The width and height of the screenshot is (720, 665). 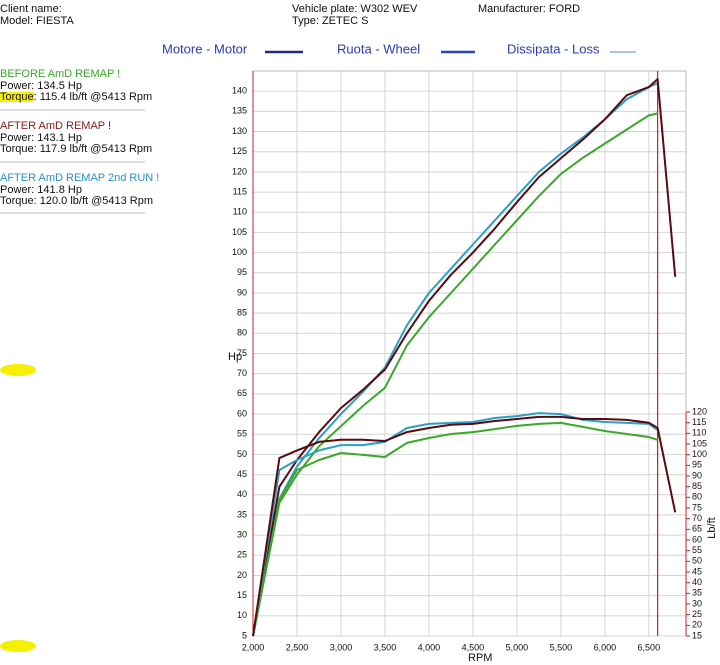 What do you see at coordinates (242, 393) in the screenshot?
I see `y-tick-label: 65` at bounding box center [242, 393].